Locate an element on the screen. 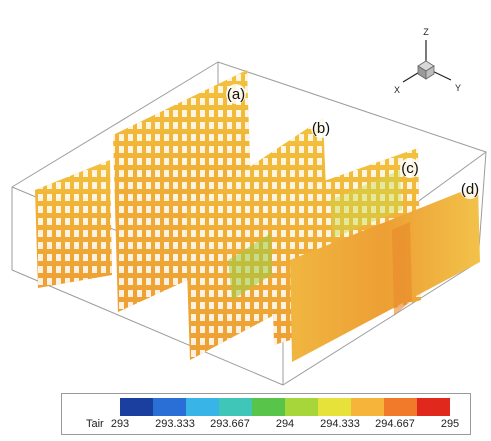 Image resolution: width=491 pixels, height=441 pixels. legend-tick-label: 293 is located at coordinates (120, 424).